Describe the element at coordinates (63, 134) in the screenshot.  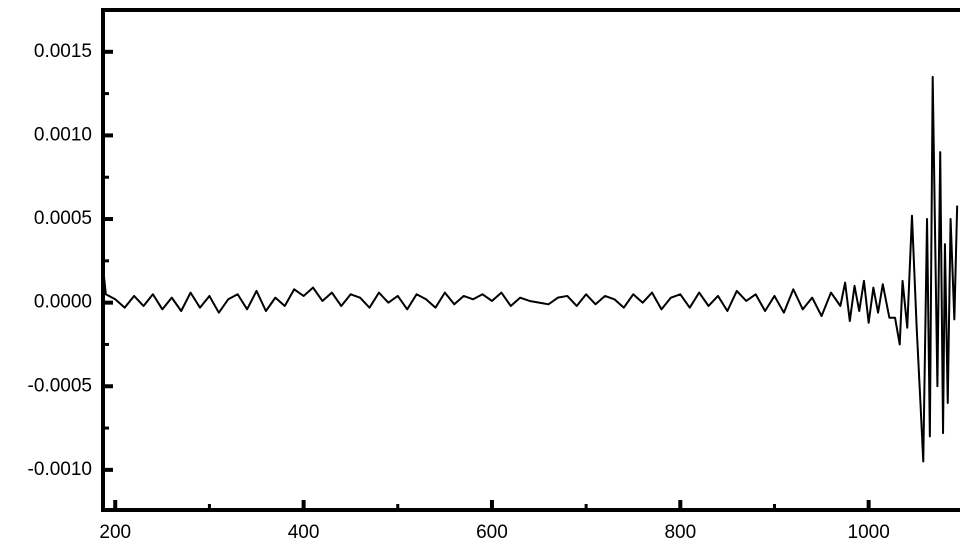
I see `y-tick-label: 0.0010` at that location.